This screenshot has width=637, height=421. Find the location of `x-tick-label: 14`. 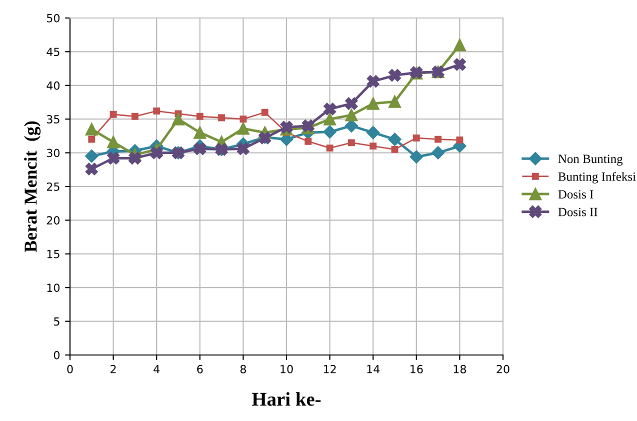

x-tick-label: 14 is located at coordinates (373, 369).